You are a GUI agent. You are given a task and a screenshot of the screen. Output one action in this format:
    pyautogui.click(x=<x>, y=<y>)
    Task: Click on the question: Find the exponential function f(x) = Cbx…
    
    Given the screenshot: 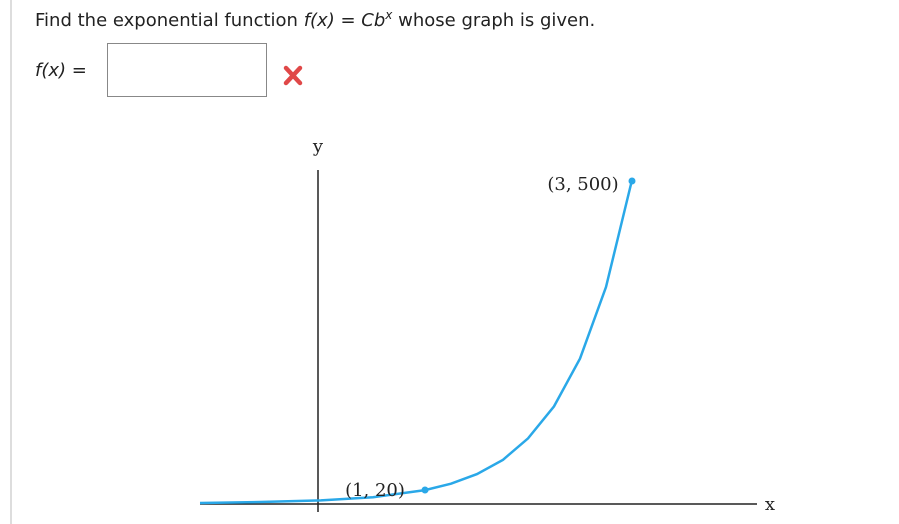 What is the action you would take?
    pyautogui.click(x=315, y=19)
    